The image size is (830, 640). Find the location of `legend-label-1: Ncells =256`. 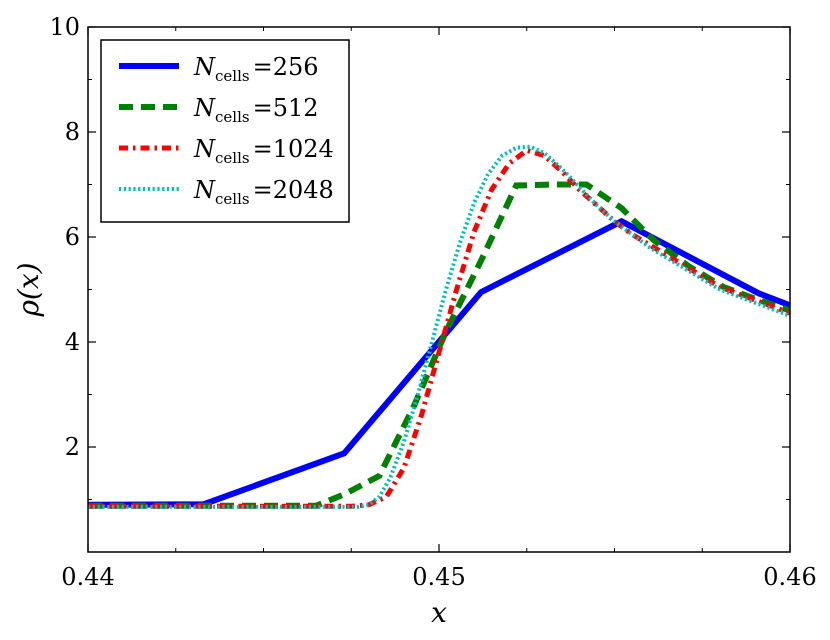

legend-label-1: Ncells =256 is located at coordinates (256, 69).